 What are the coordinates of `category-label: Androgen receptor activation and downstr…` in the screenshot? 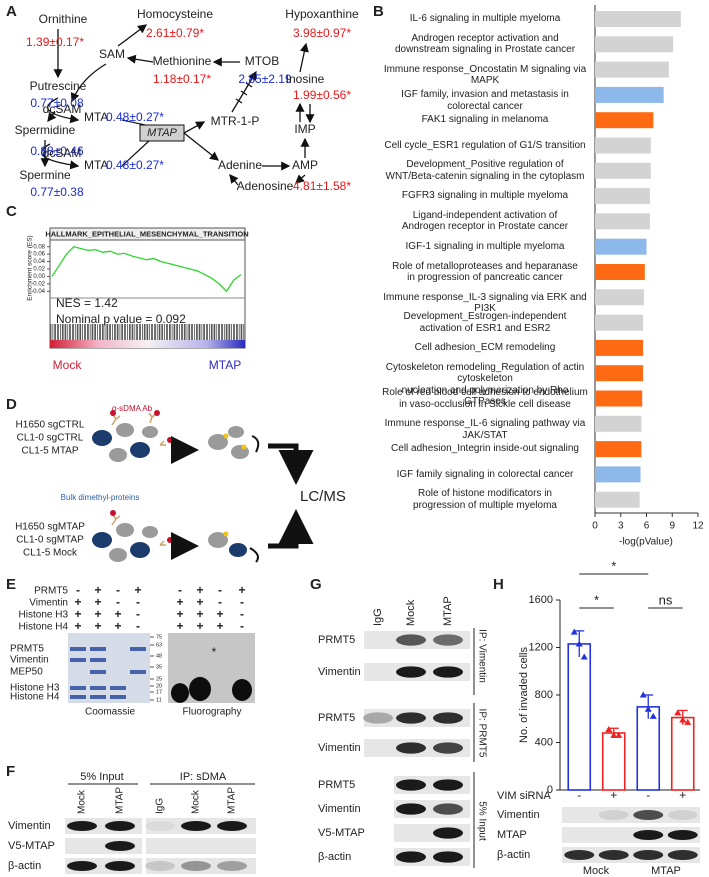 It's located at (485, 44).